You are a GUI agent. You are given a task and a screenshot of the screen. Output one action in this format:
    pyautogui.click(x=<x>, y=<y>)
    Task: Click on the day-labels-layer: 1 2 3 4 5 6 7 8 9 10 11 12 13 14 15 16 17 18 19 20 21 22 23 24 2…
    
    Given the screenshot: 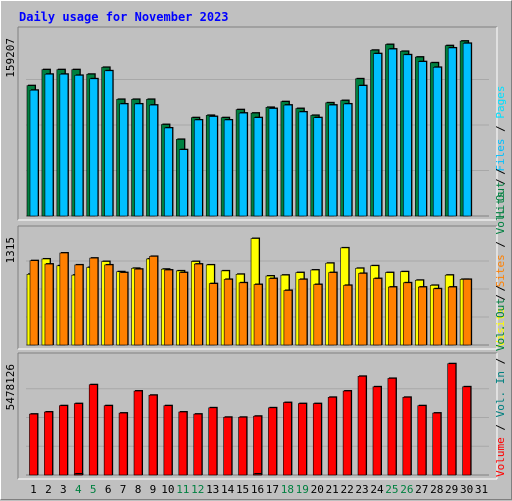 What is the action you would take?
    pyautogui.click(x=259, y=489)
    